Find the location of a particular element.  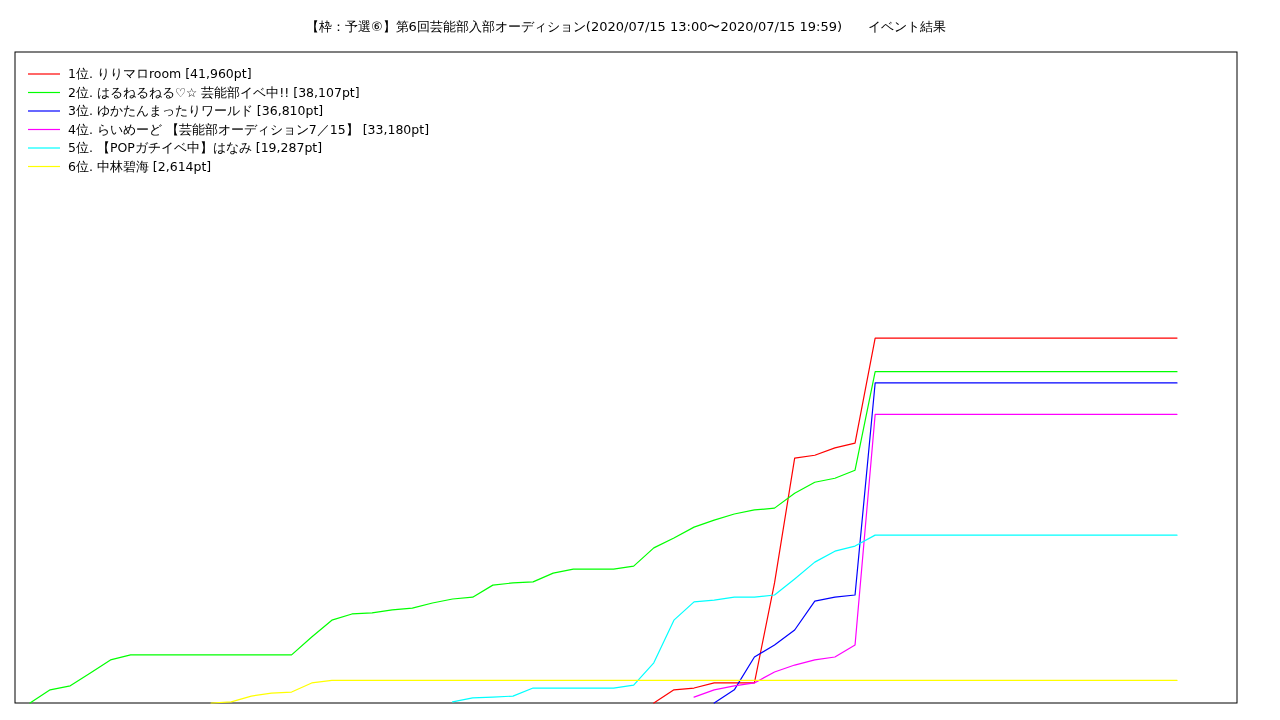

legend-label: 4位. らいめーど 【芸能部オーディション7／15】 [33,180pt] is located at coordinates (249, 129).